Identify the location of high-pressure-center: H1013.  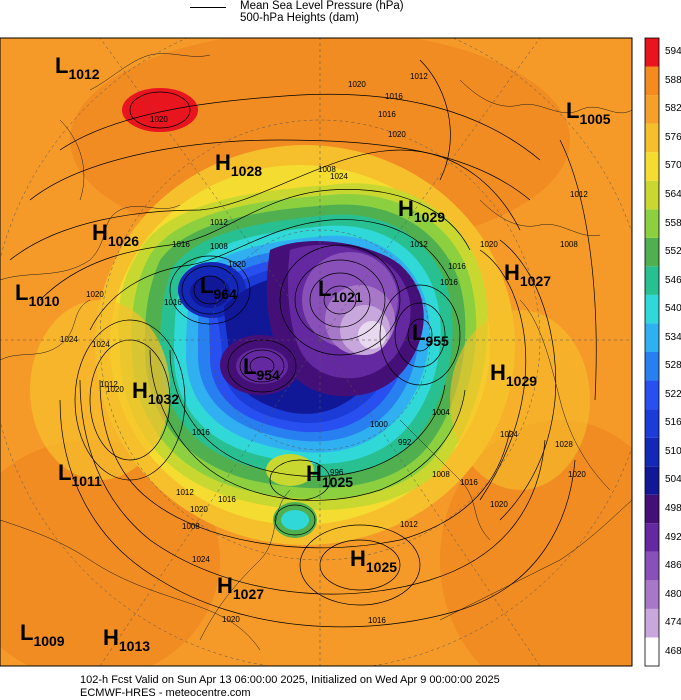
(126, 639).